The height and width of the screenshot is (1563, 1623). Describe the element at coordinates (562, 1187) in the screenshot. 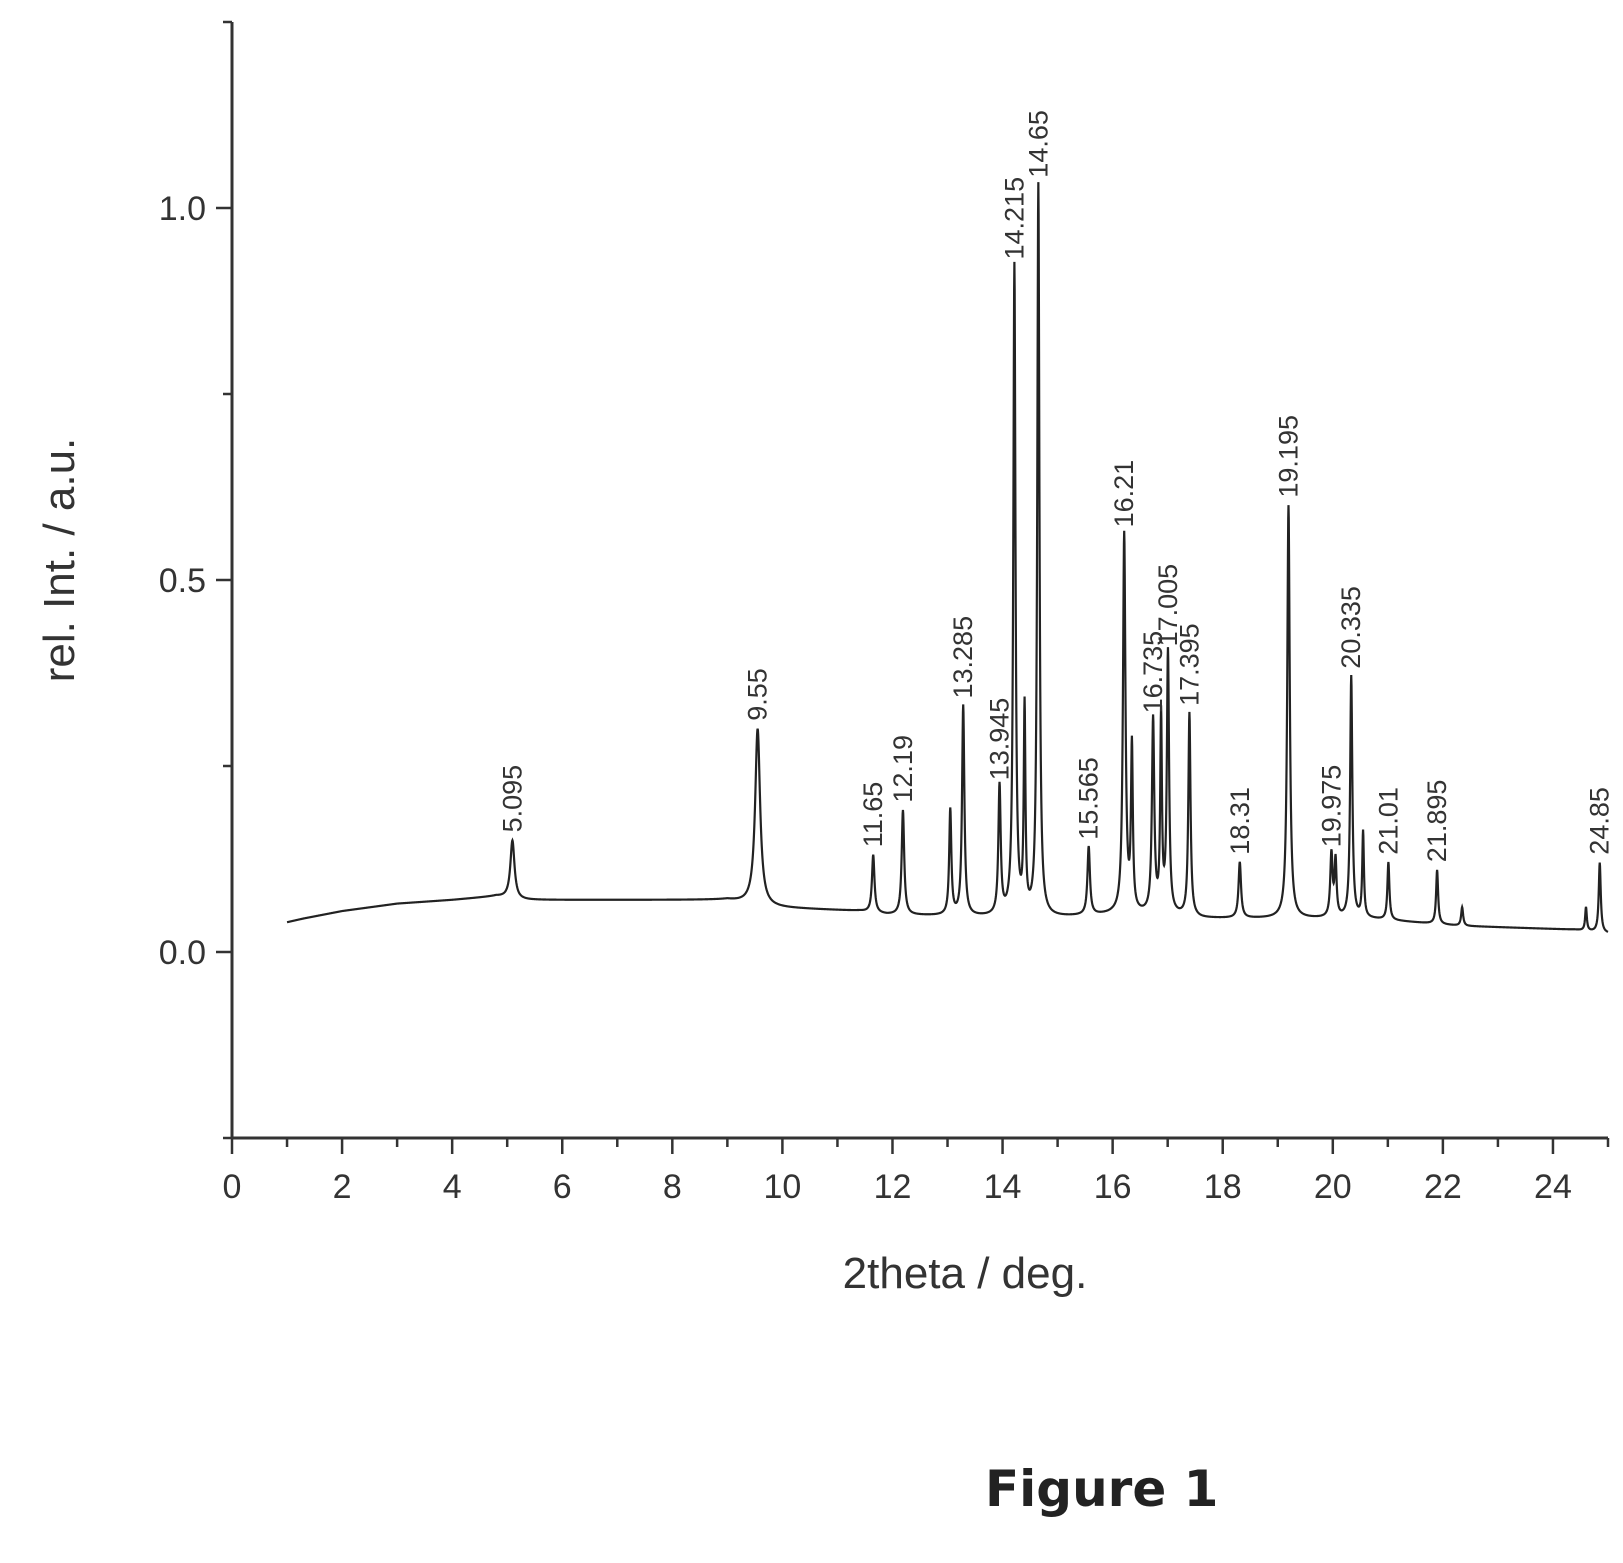

I see `x-tick-label: 6` at that location.